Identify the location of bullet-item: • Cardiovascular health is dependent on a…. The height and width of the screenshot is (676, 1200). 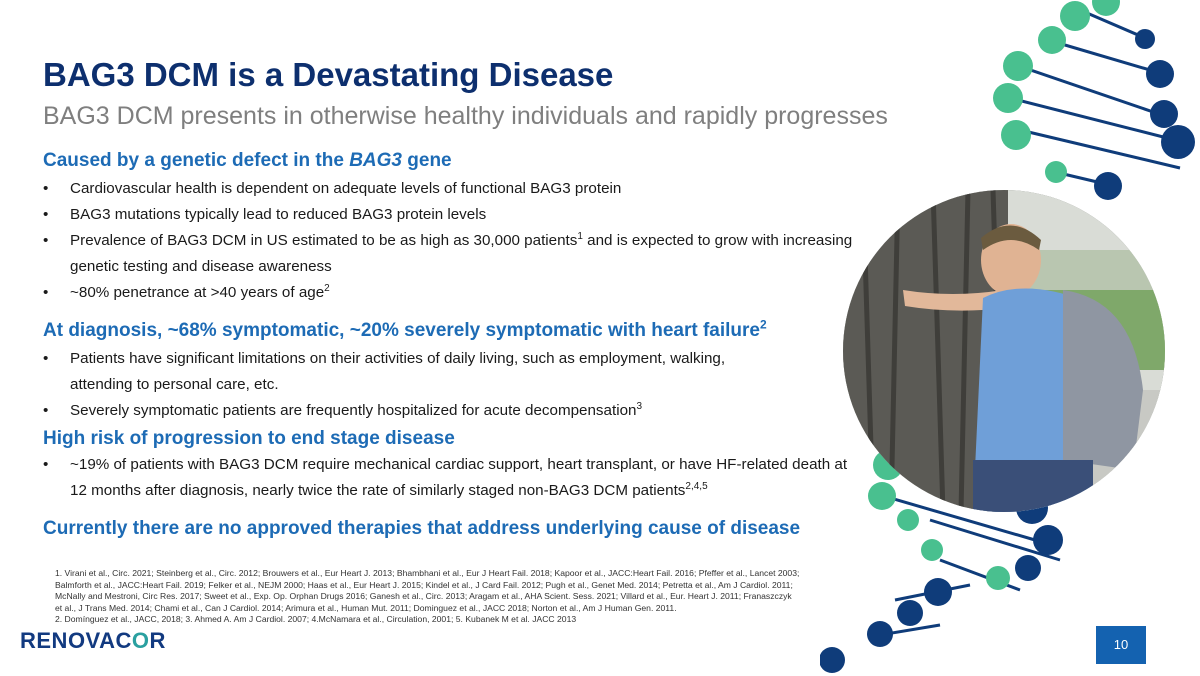
(450, 189).